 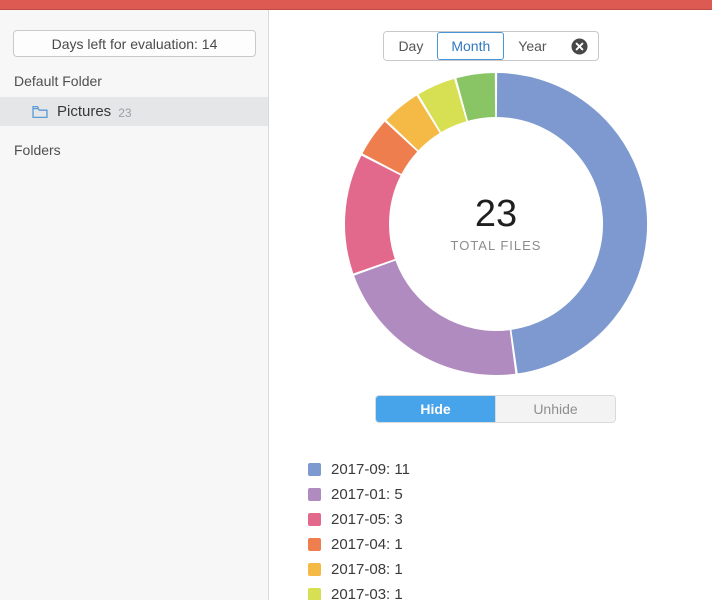 I want to click on legend-item-2017-05: 2017-05: 3, so click(x=359, y=519).